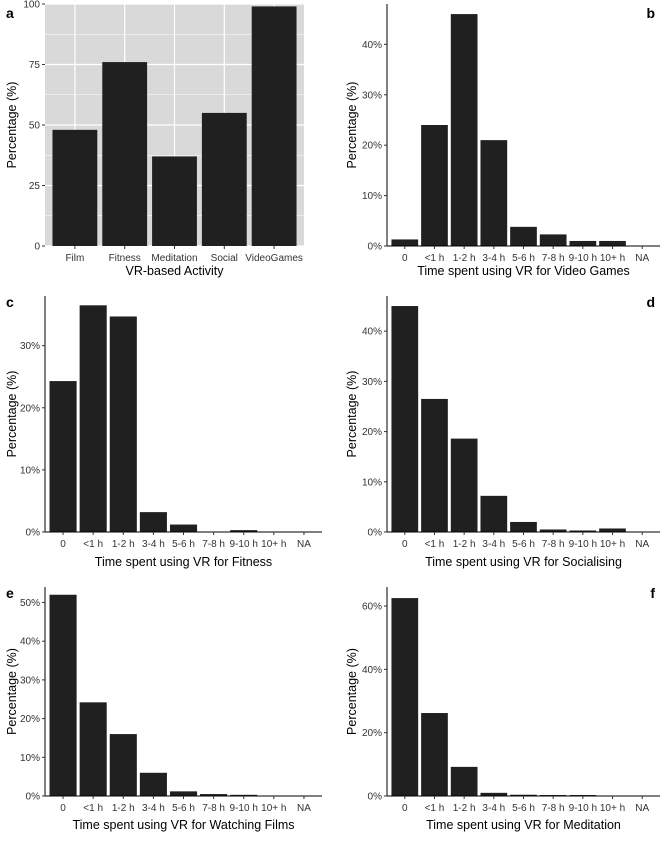  I want to click on y-tick-label: 50, so click(35, 126).